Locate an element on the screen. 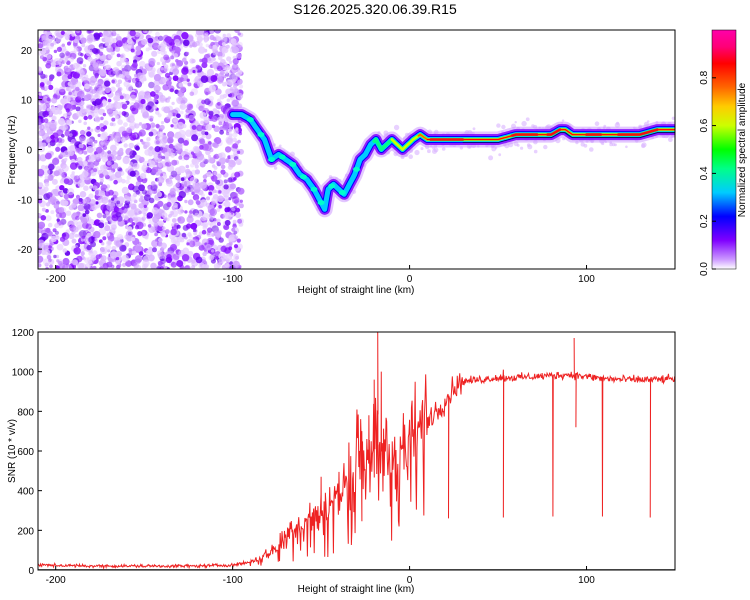  snr-y-tick-label: 800 is located at coordinates (25, 412).